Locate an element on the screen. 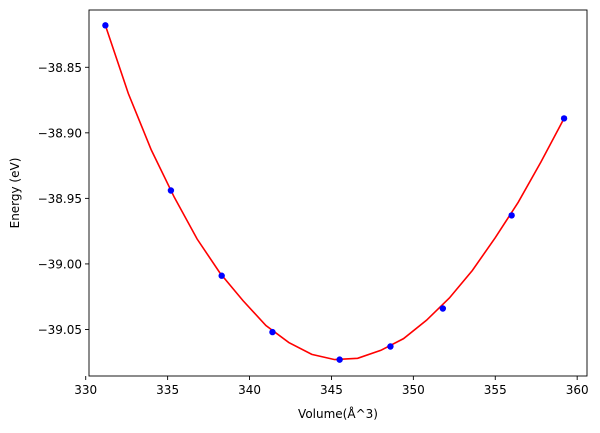 The image size is (600, 433). x-tick-label: 340 is located at coordinates (249, 390).